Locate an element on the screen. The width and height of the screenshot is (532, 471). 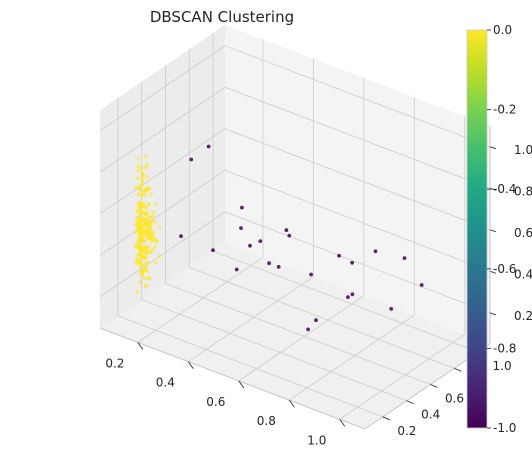
z-tick-label: 0.8 is located at coordinates (523, 191).